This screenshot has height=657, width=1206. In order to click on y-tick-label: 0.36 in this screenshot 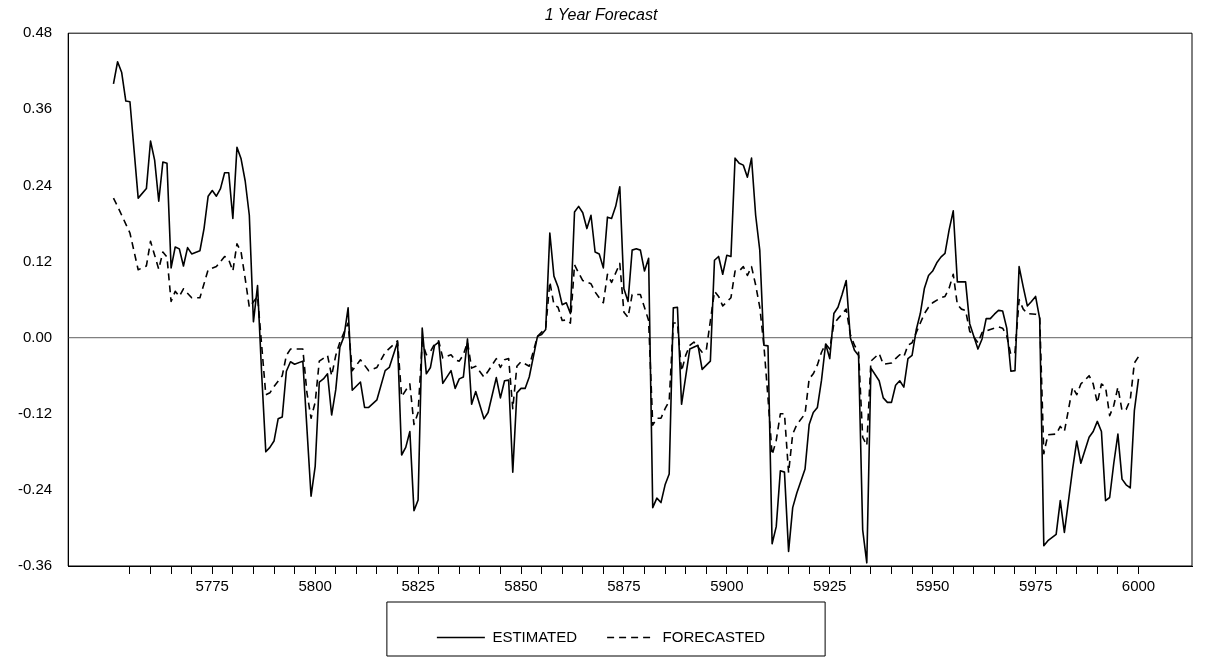, I will do `click(37, 108)`.